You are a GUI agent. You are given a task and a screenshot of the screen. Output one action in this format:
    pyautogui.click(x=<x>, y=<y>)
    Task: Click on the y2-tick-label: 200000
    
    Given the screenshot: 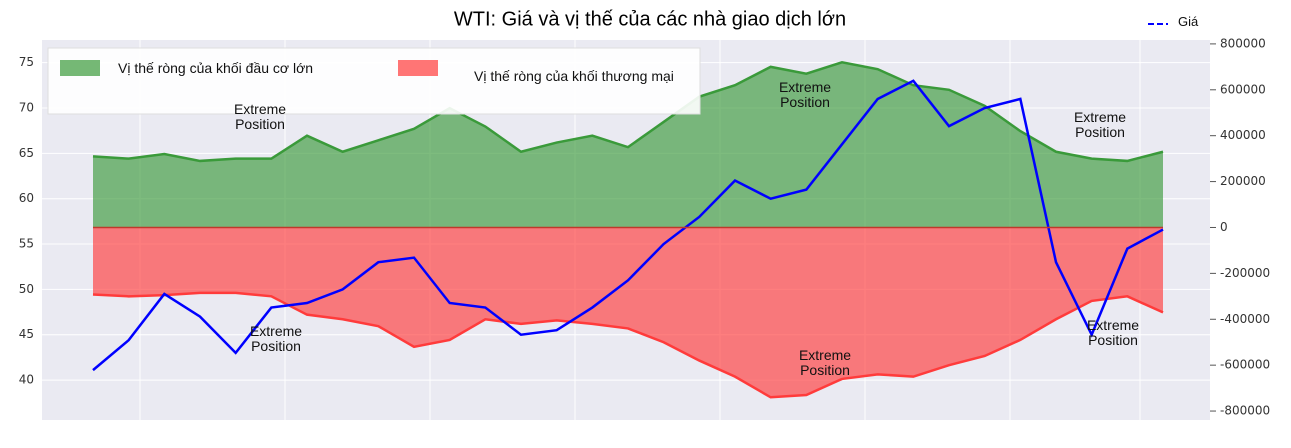 What is the action you would take?
    pyautogui.click(x=1243, y=181)
    